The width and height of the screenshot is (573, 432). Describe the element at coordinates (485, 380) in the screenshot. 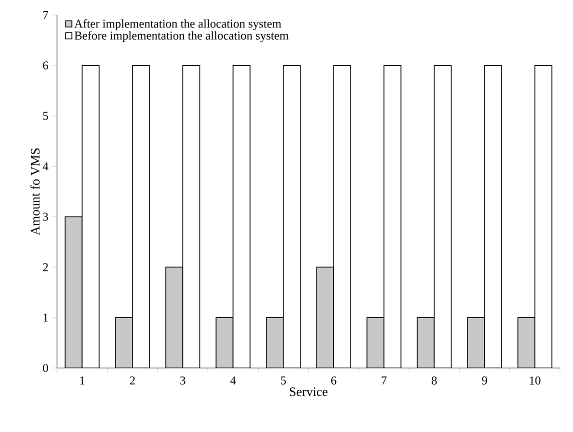

I see `x-tick-label: 9` at that location.